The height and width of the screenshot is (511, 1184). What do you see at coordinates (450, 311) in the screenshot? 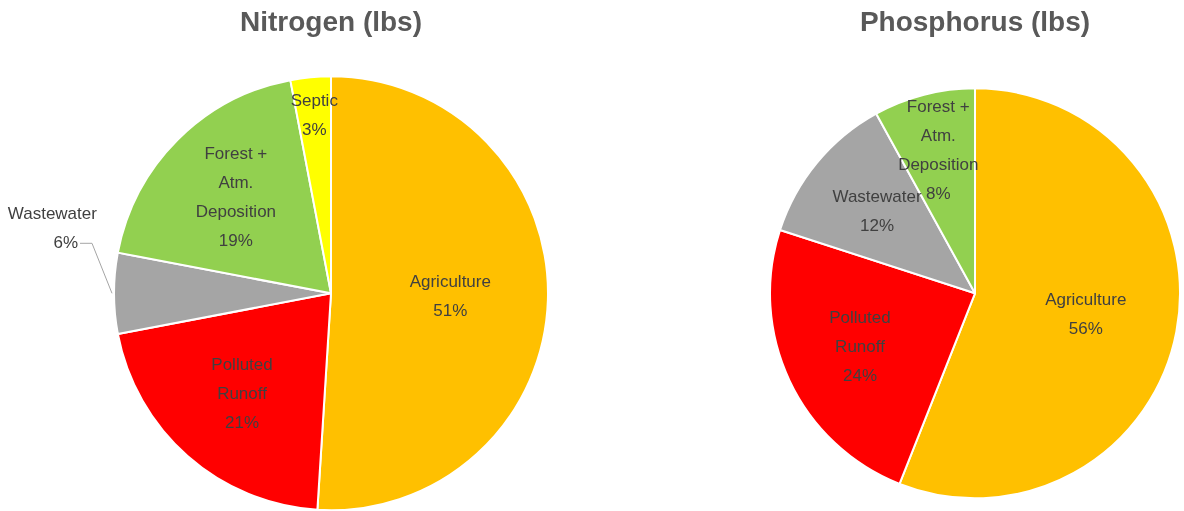
I see `data-label: 51%` at bounding box center [450, 311].